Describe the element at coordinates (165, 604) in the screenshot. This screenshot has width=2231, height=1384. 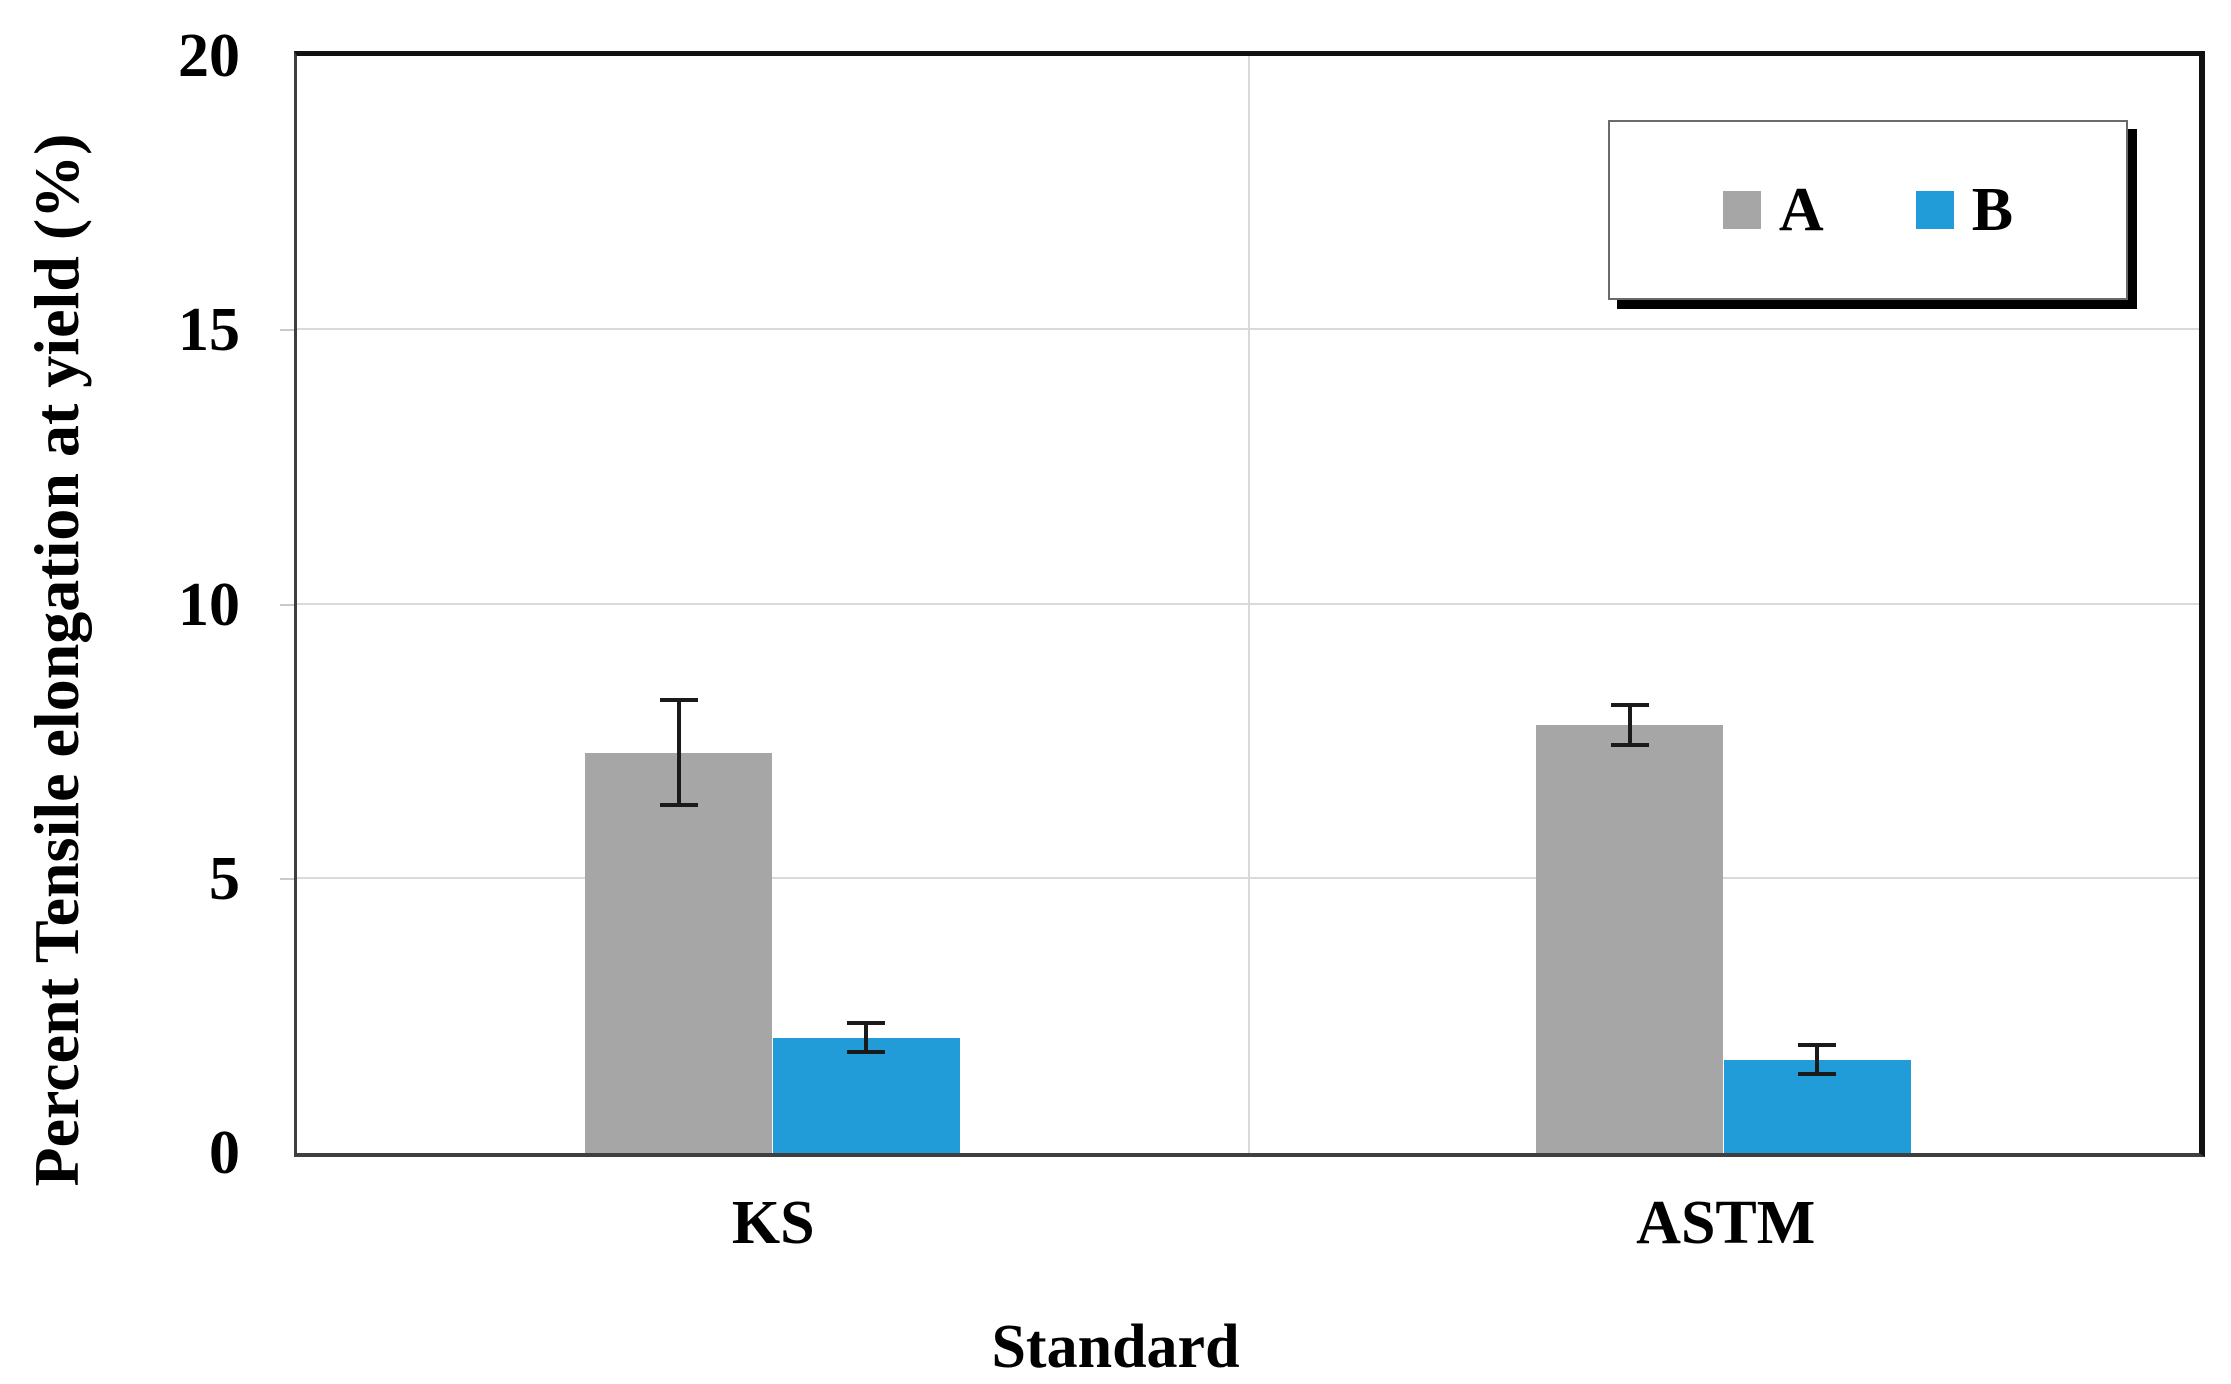
I see `y-axis-tick-labels: 0 5 10 15 20` at that location.